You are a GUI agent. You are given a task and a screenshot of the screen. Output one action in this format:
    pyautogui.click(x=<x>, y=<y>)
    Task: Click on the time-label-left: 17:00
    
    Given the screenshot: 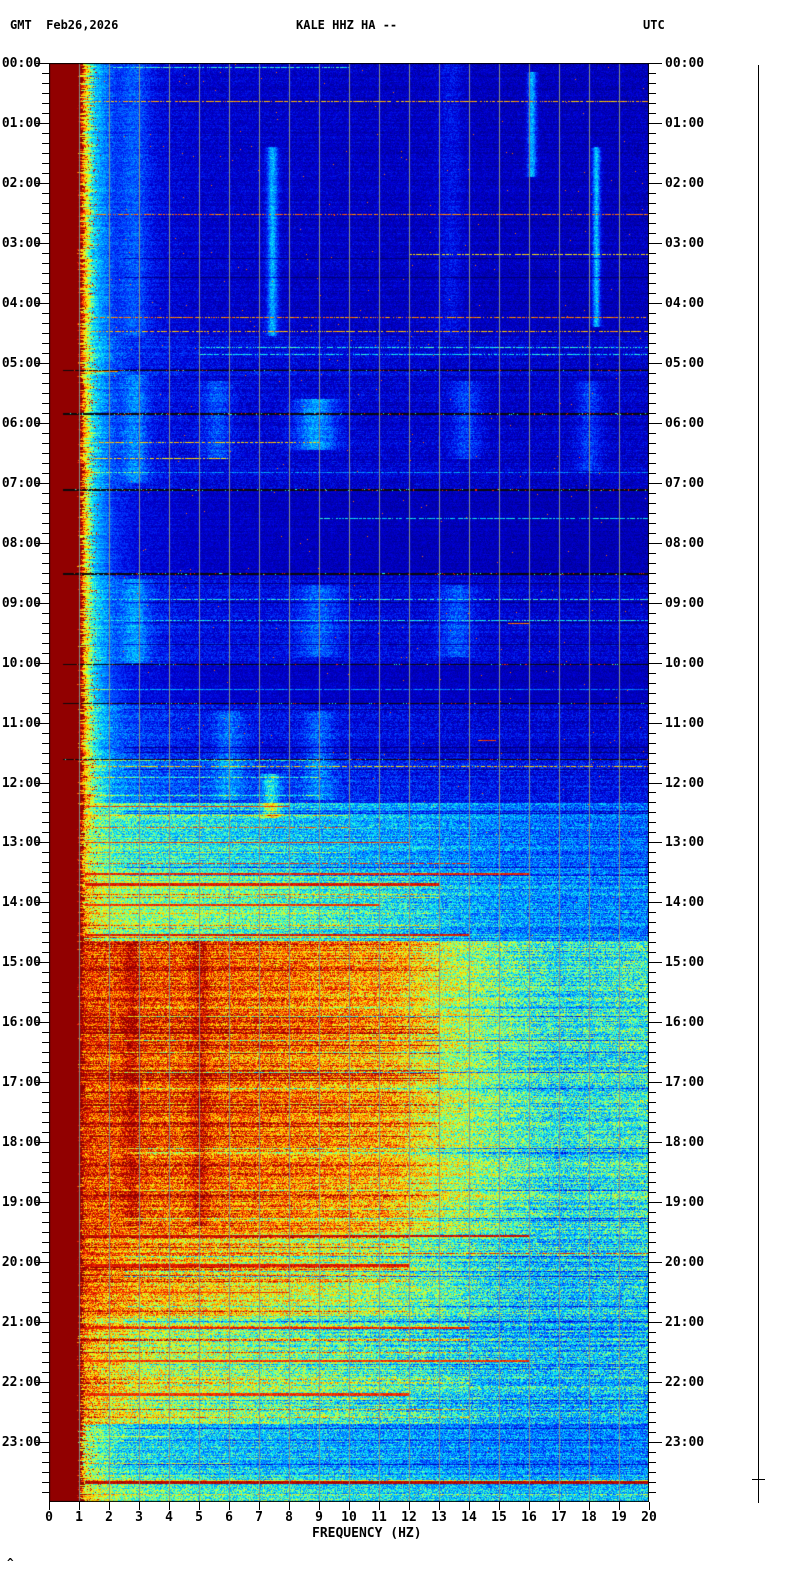 What is the action you would take?
    pyautogui.click(x=21, y=1082)
    